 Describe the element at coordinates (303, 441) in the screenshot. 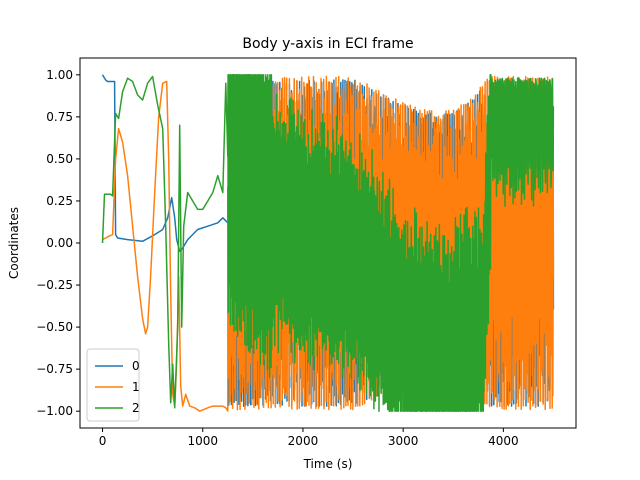

I see `x-tick-label: 2000` at that location.